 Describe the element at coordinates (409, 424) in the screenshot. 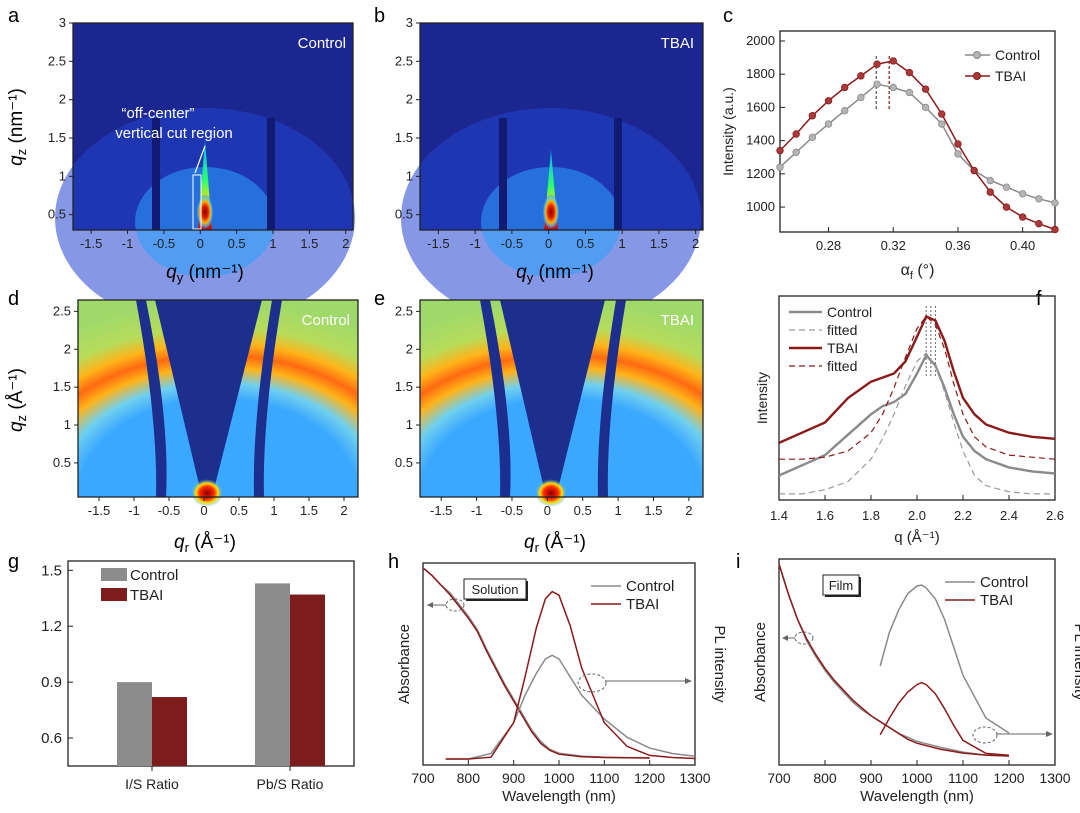

I see `y-tick-label: 1` at that location.